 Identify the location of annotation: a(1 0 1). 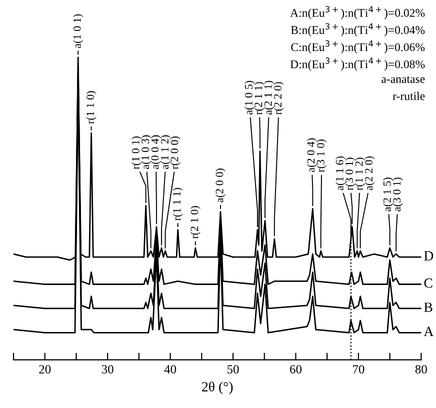
(78, 31).